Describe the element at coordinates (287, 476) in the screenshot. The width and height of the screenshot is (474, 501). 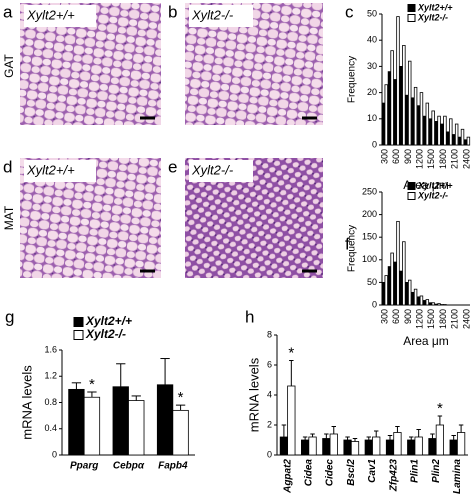
I see `x-tick-label: Agpat2` at that location.